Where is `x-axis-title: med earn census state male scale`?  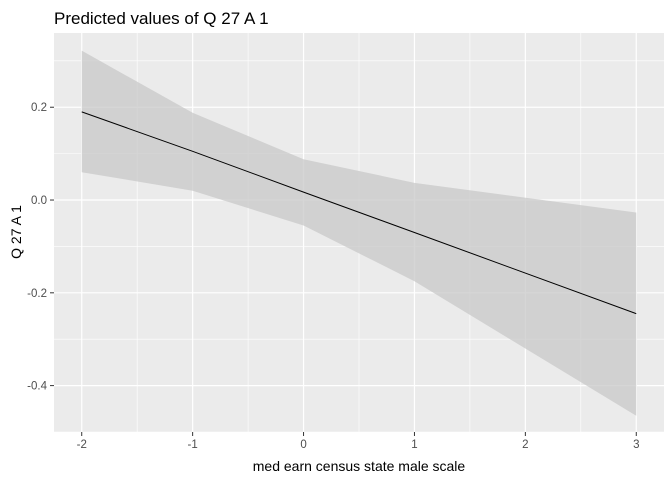
x-axis-title: med earn census state male scale is located at coordinates (359, 466).